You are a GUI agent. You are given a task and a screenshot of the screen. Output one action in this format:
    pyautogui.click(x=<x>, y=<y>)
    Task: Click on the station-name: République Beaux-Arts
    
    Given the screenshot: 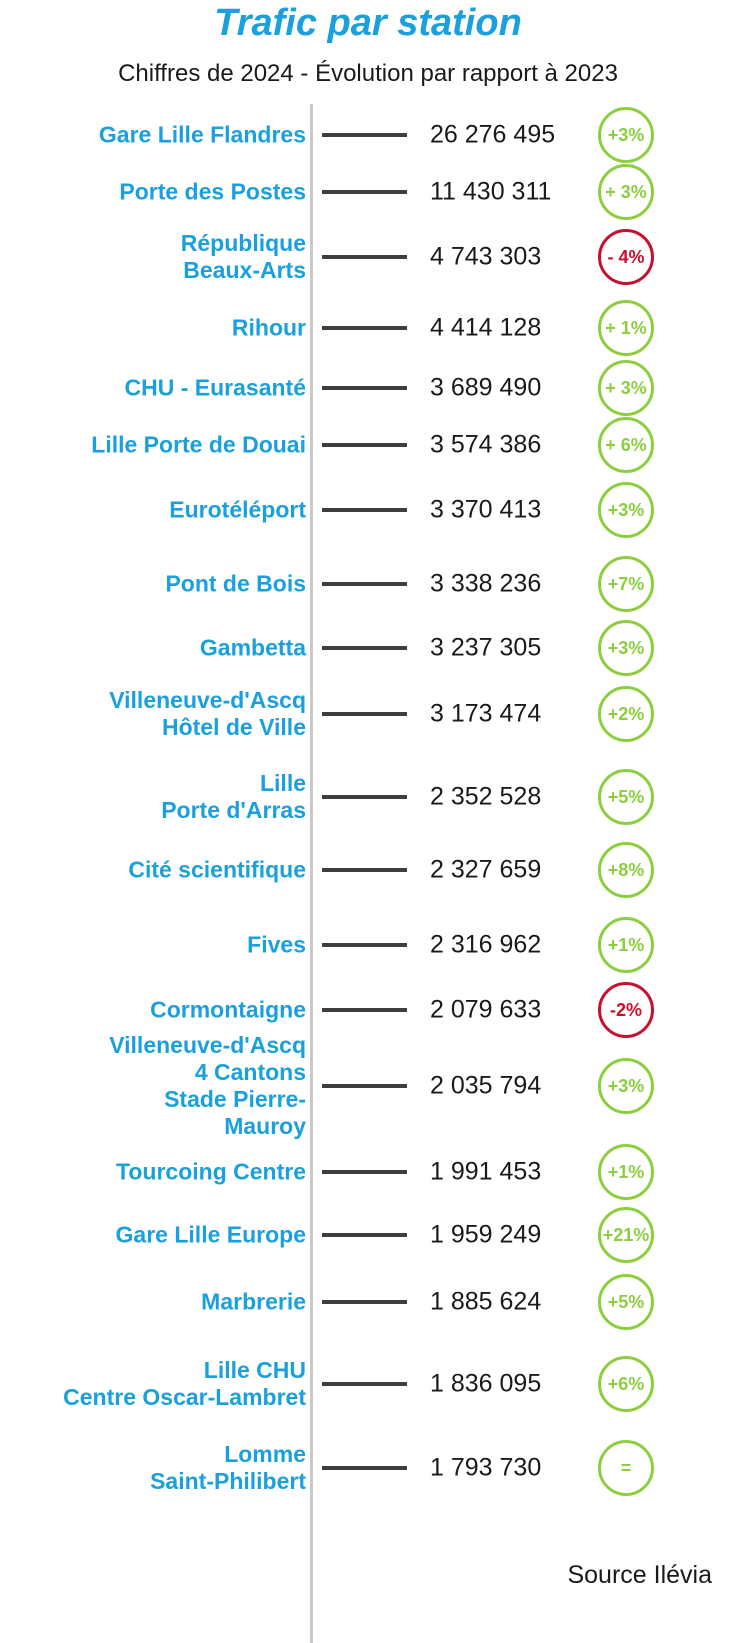 What is the action you would take?
    pyautogui.click(x=156, y=257)
    